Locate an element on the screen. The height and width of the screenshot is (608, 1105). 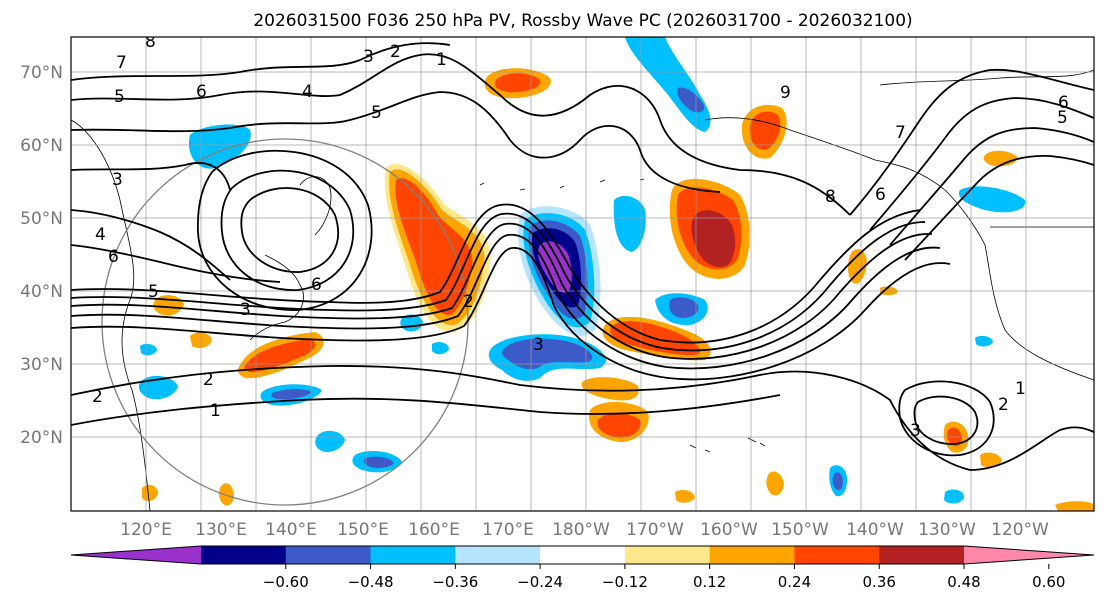
coastline-east-asia is located at coordinates (111, 315).